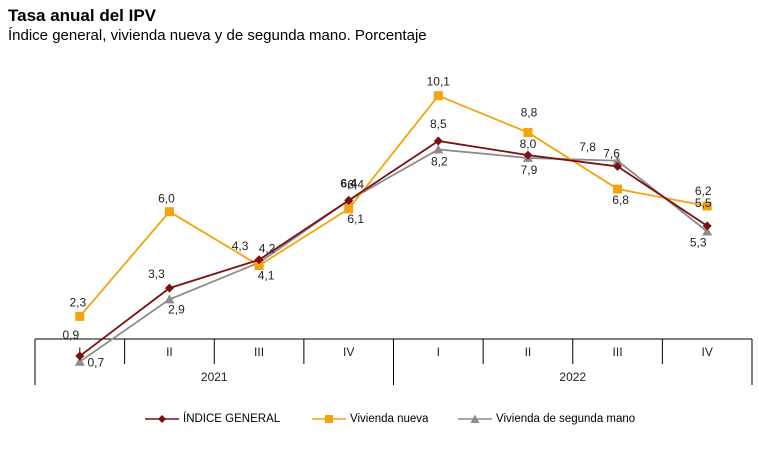 The image size is (759, 466). What do you see at coordinates (95, 363) in the screenshot?
I see `data-label: 0,7` at bounding box center [95, 363].